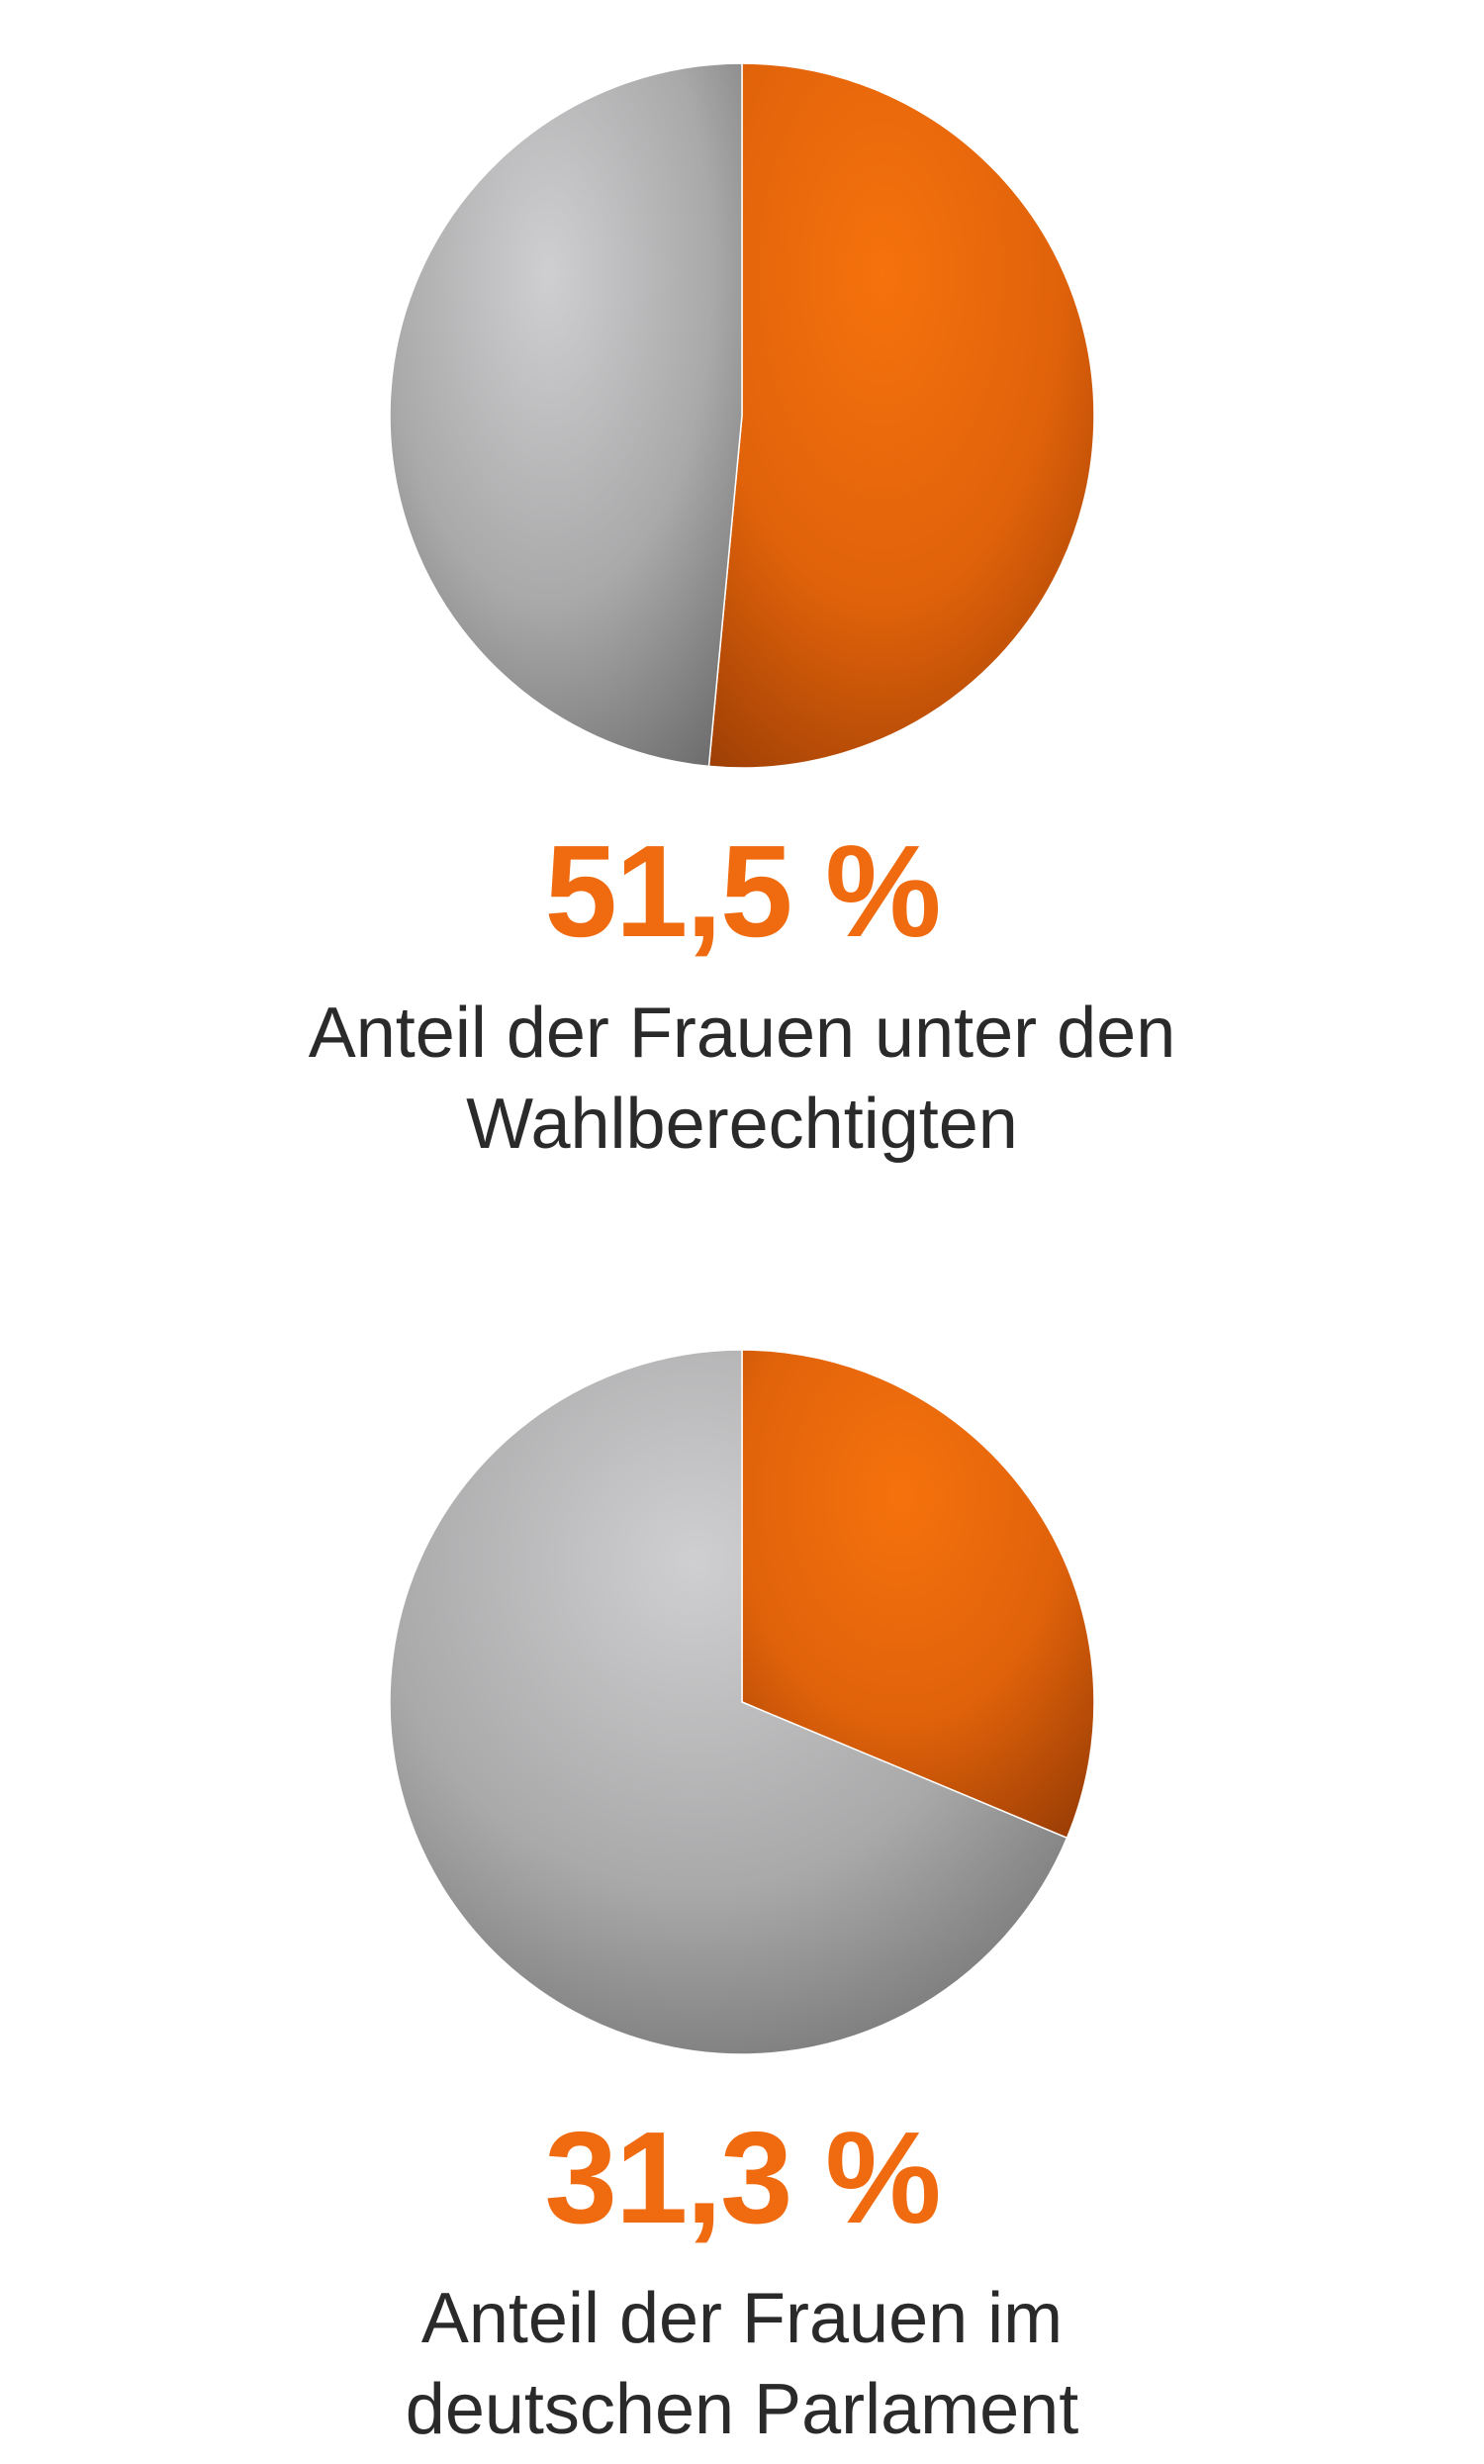 The width and height of the screenshot is (1484, 2464). What do you see at coordinates (742, 1034) in the screenshot?
I see `caption-line: Anteil der Frauen unter den` at bounding box center [742, 1034].